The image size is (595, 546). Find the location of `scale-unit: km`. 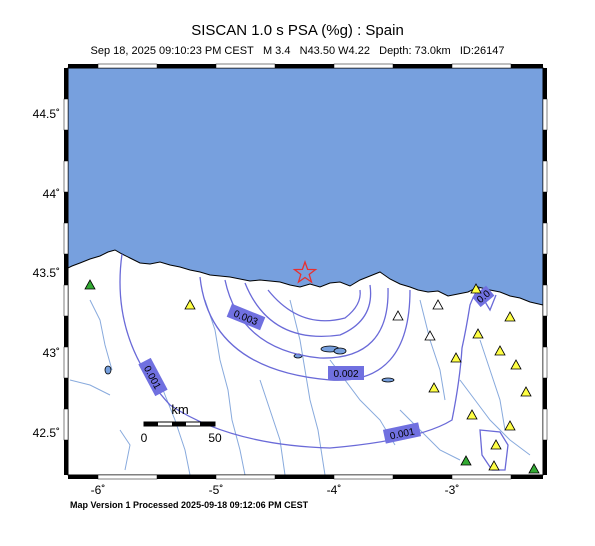

scale-unit: km is located at coordinates (179, 409).